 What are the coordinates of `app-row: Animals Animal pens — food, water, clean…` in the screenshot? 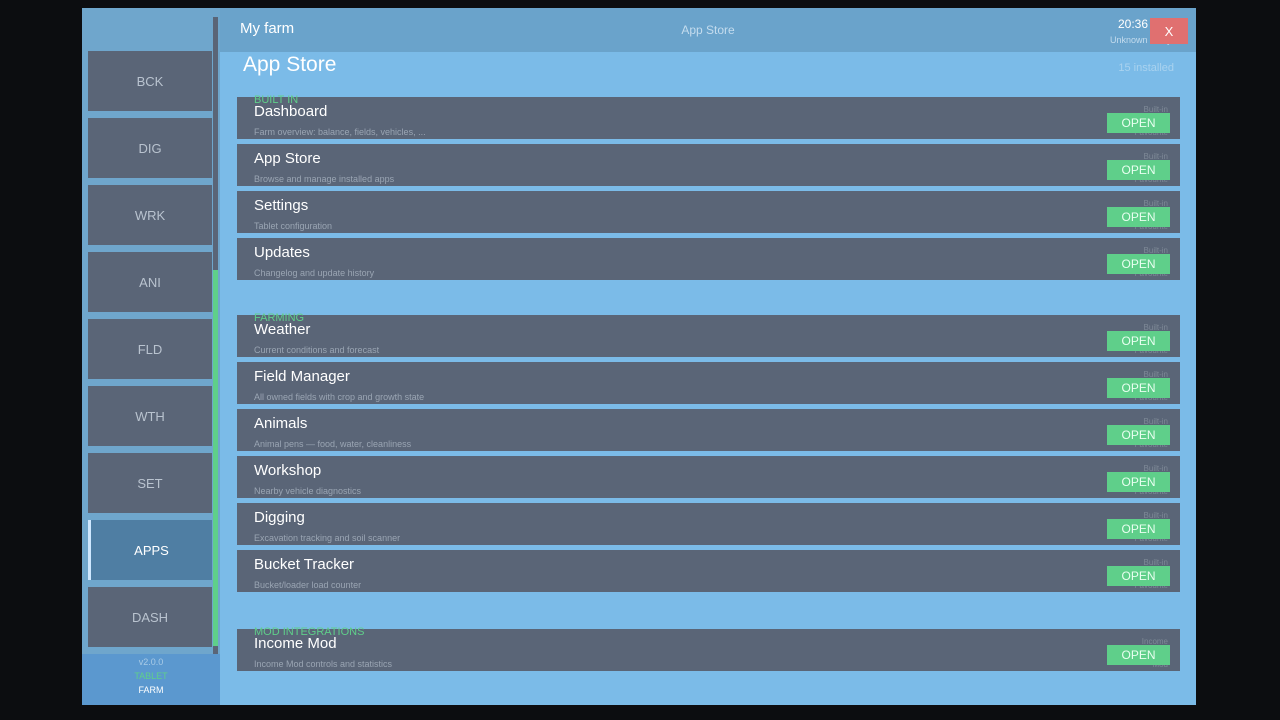 It's located at (708, 430).